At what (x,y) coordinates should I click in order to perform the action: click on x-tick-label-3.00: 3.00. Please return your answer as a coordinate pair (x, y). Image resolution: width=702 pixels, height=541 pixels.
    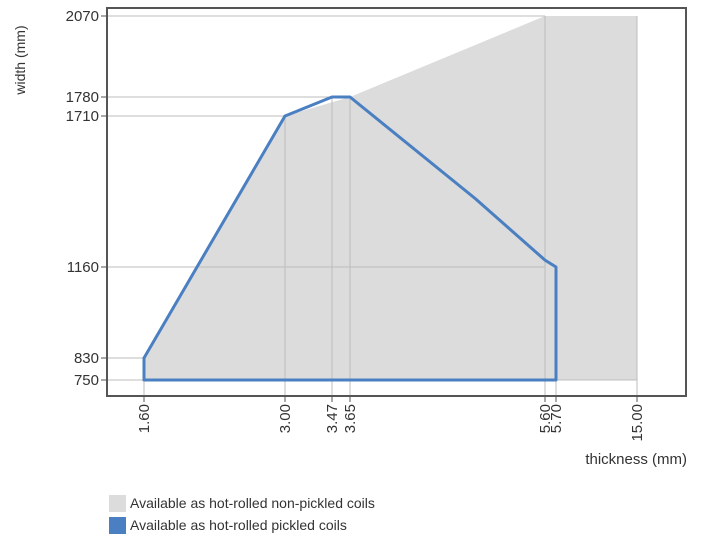
    Looking at the image, I should click on (285, 418).